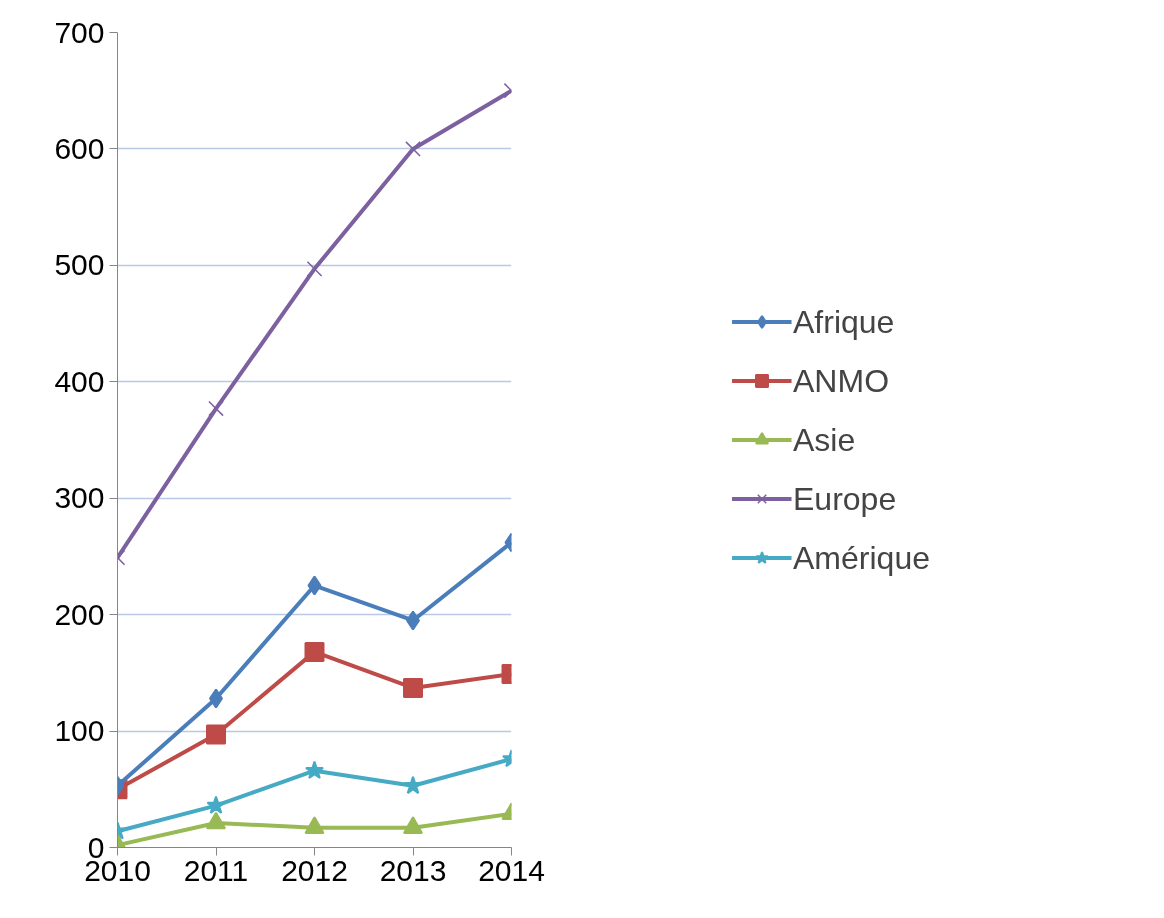 The height and width of the screenshot is (918, 1164). I want to click on x-tick-label: 2012, so click(314, 870).